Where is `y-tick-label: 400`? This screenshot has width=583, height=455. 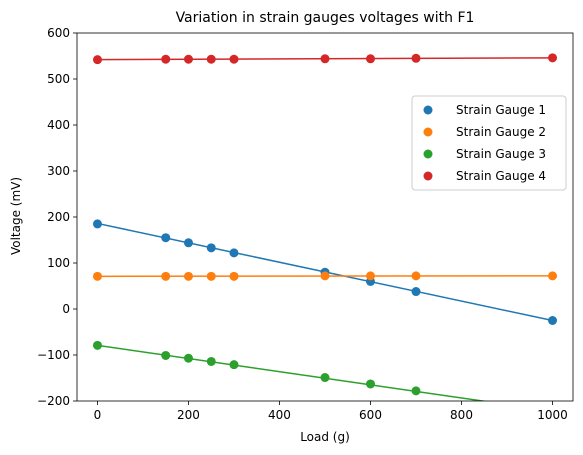 y-tick-label: 400 is located at coordinates (58, 125).